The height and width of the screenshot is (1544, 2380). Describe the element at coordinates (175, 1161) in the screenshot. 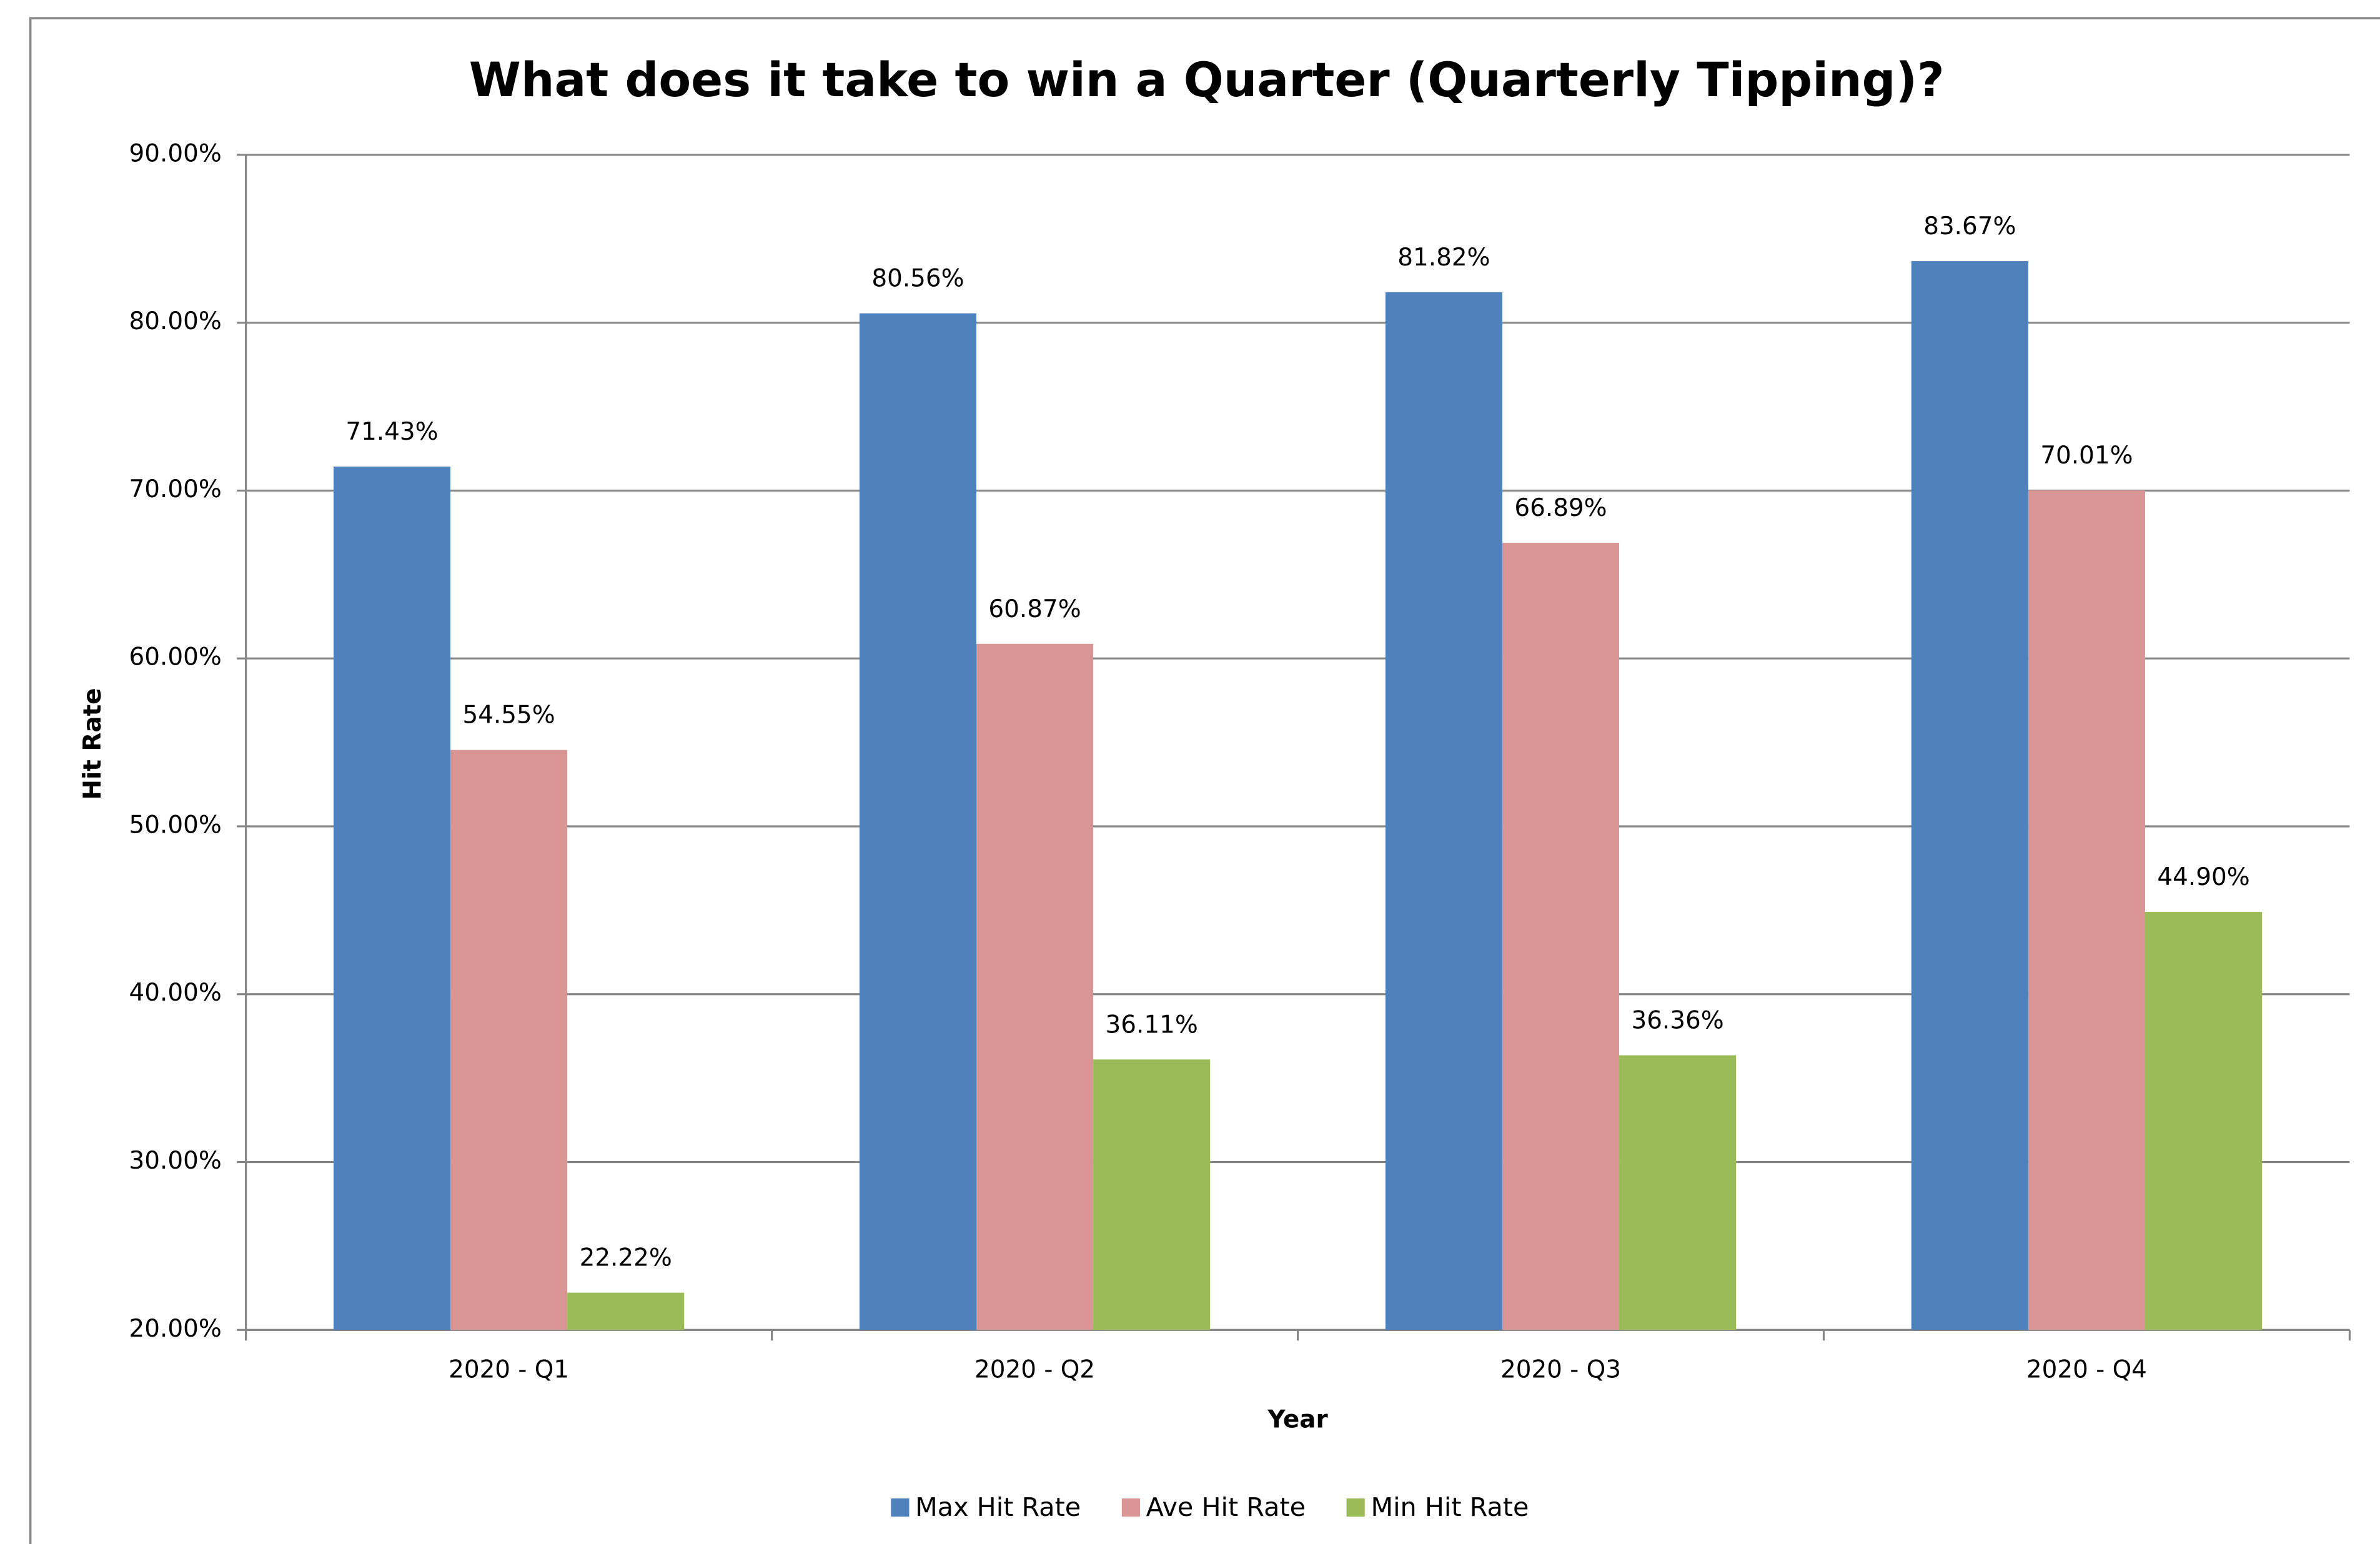

I see `y-tick-label: 30.00%` at that location.